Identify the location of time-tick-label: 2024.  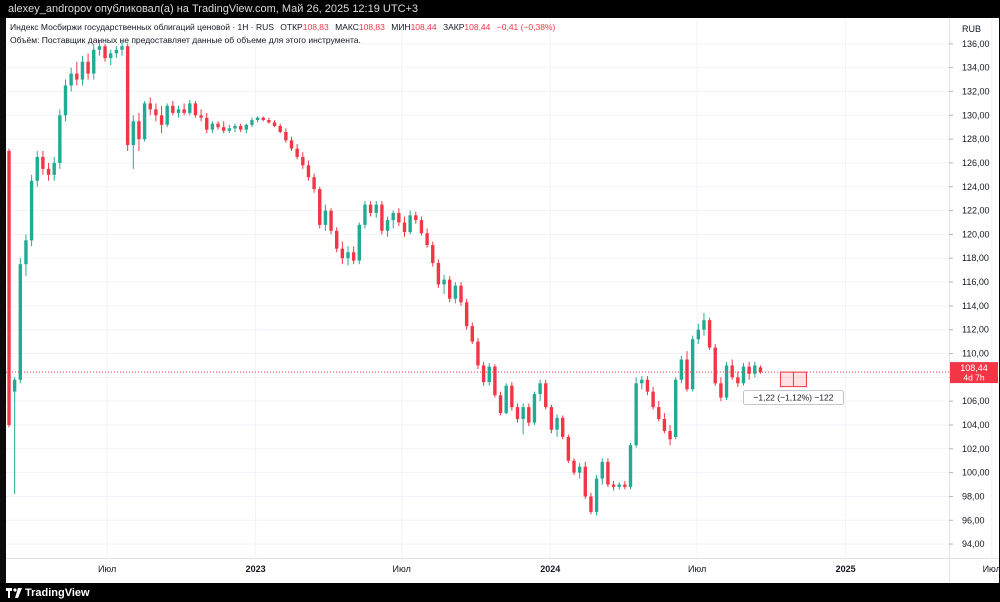
(550, 569).